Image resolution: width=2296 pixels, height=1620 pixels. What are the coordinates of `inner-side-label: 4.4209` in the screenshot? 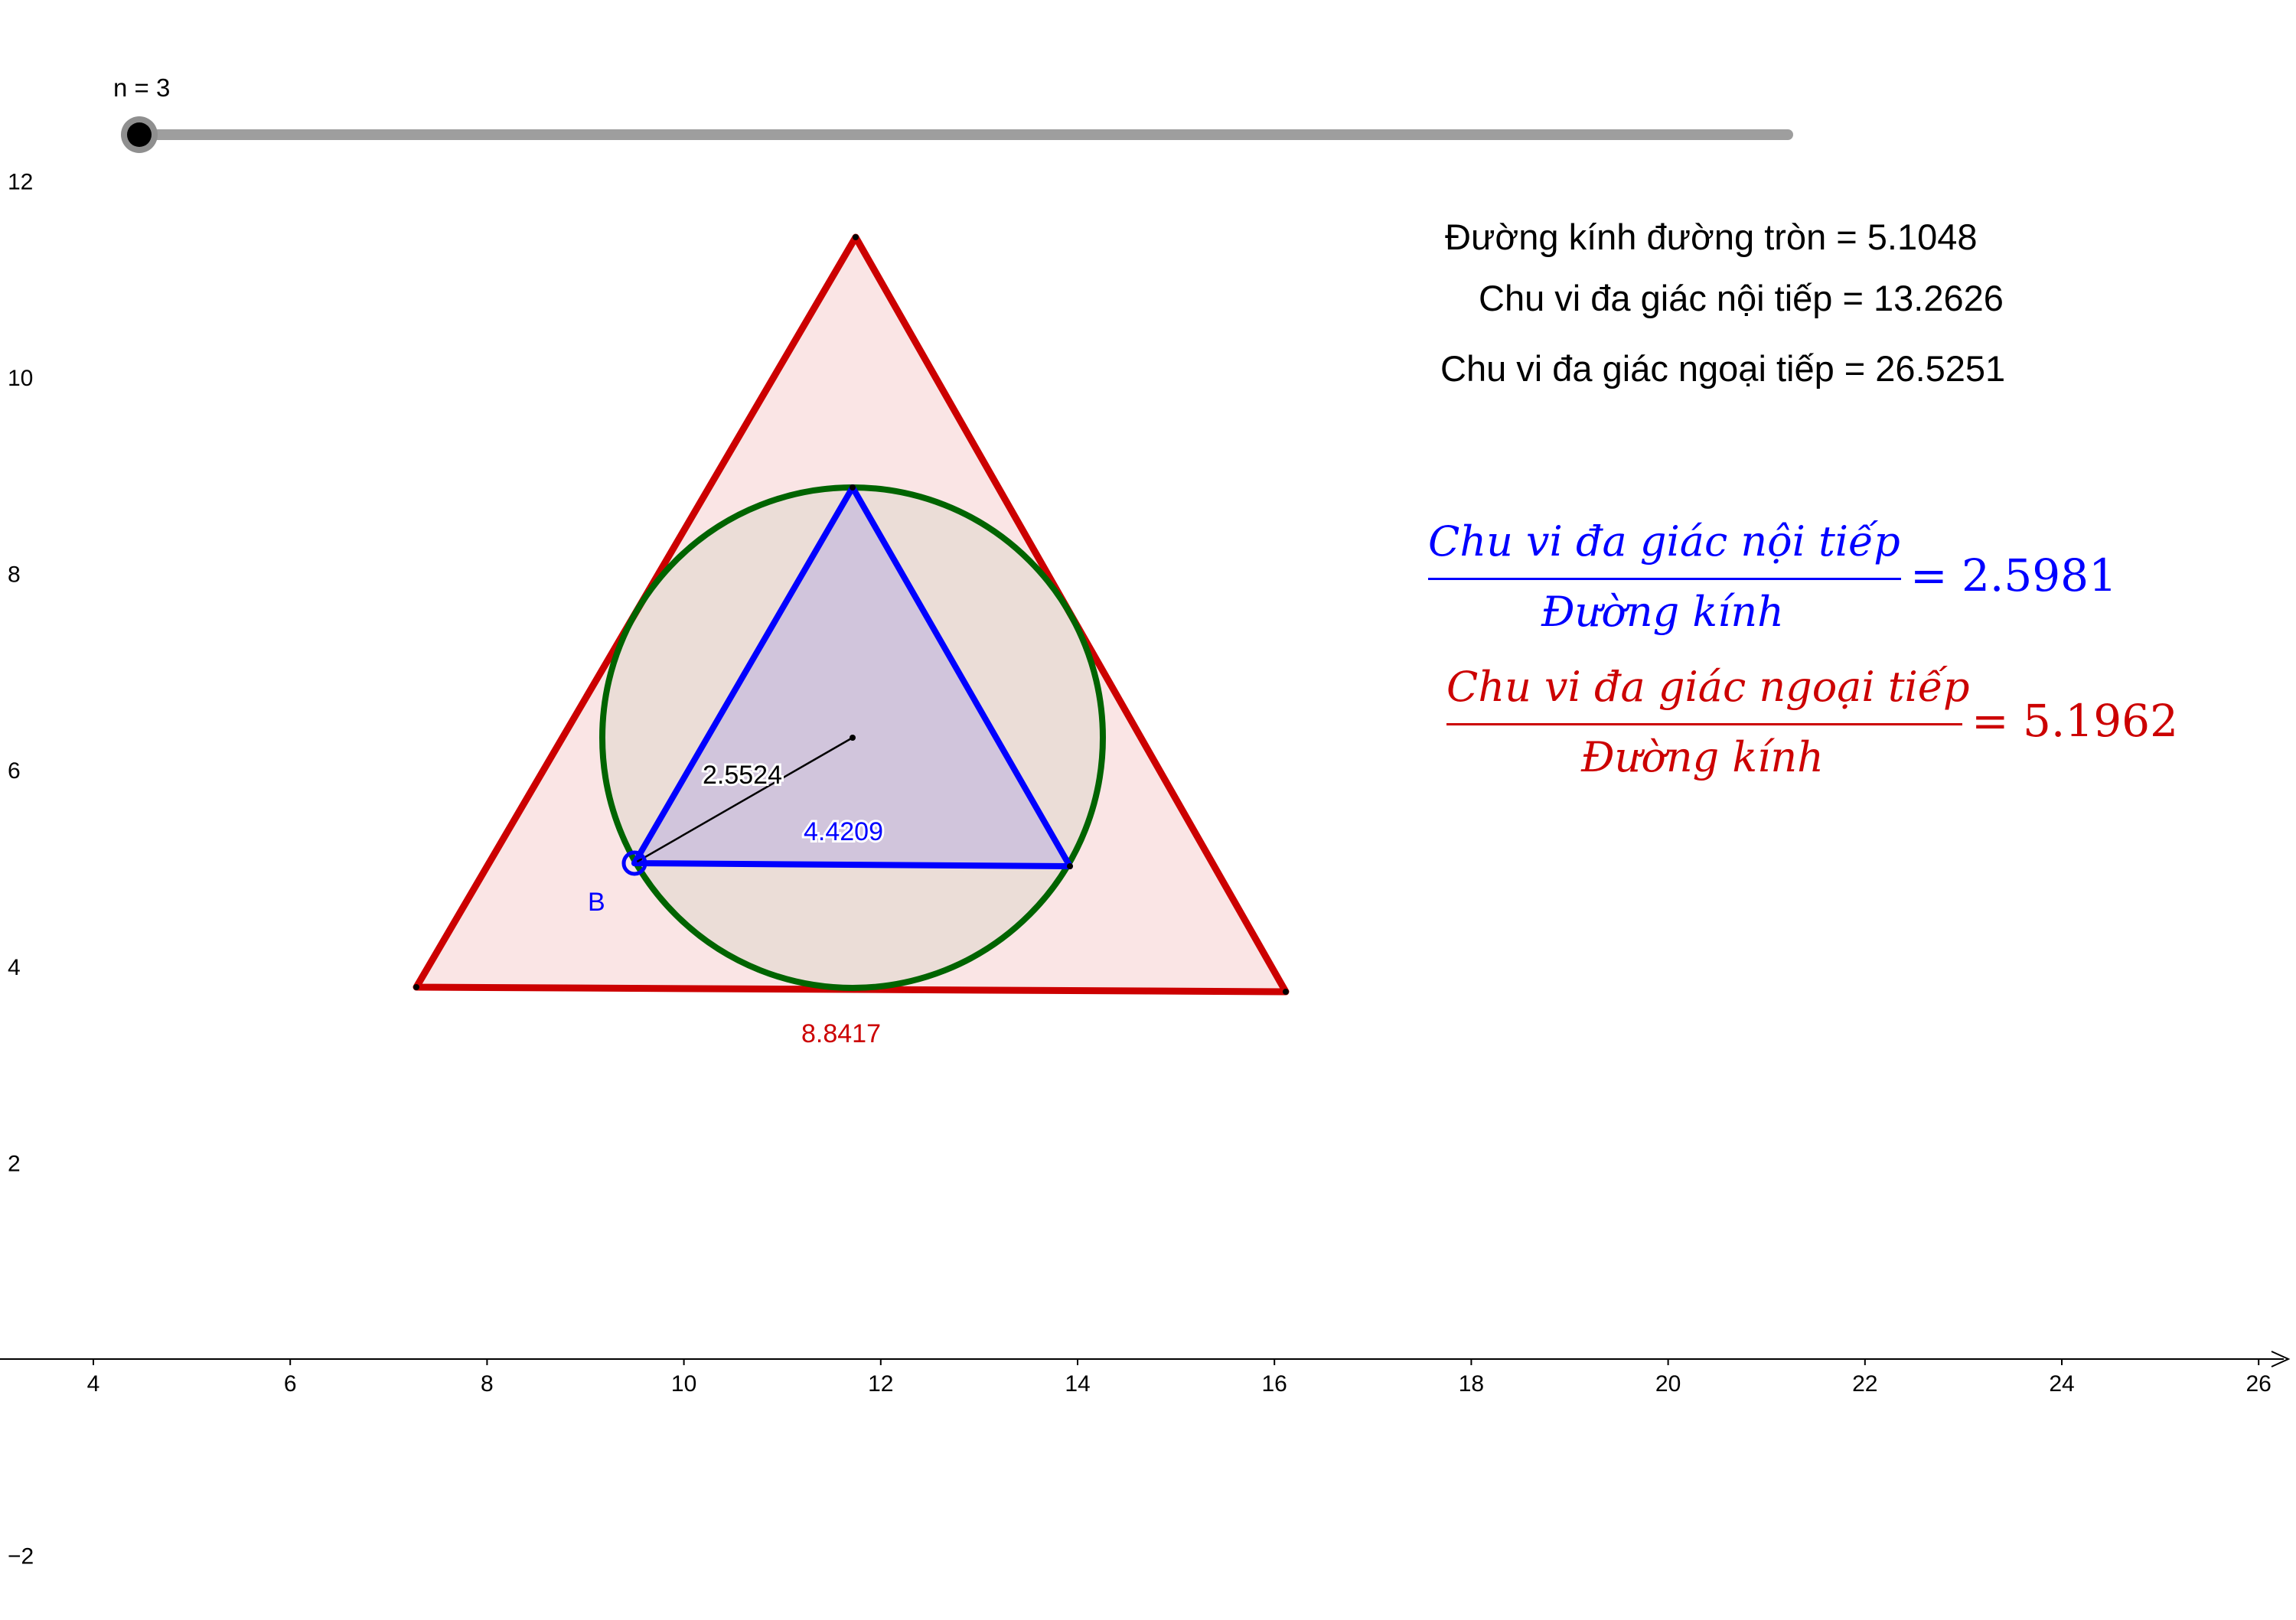 It's located at (843, 831).